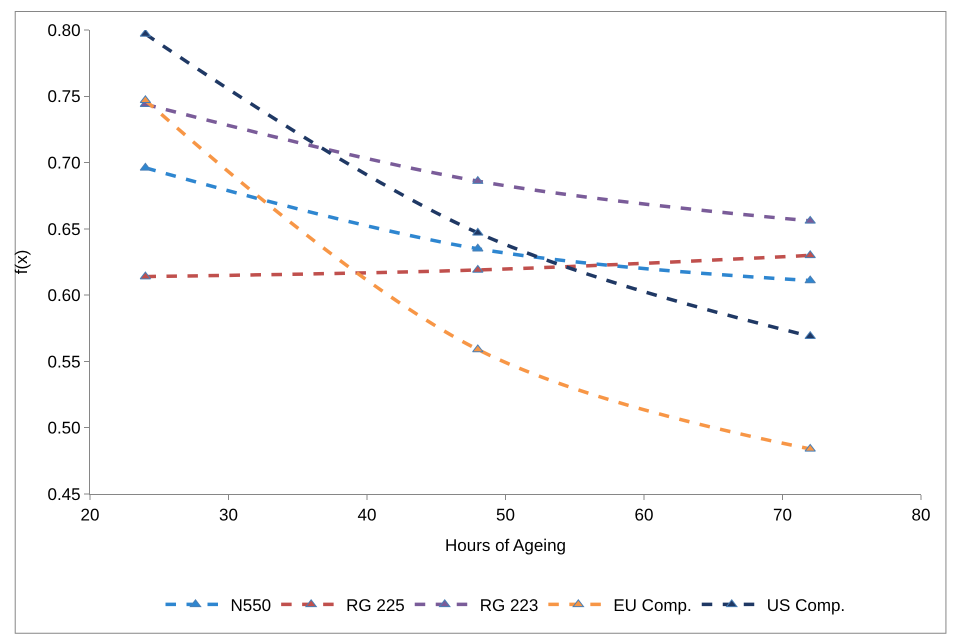  Describe the element at coordinates (64, 229) in the screenshot. I see `y-tick-label: 0.65` at that location.